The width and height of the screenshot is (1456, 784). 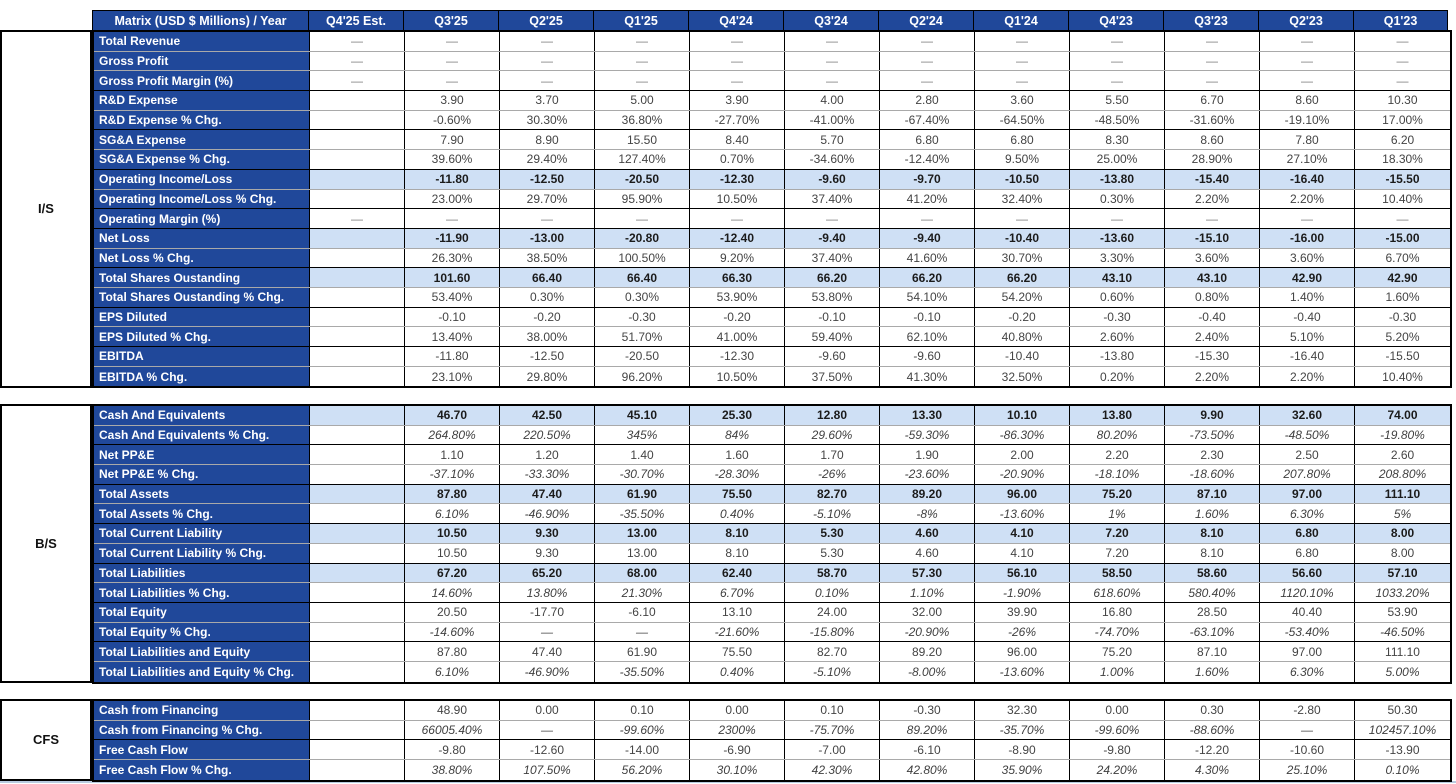 What do you see at coordinates (737, 514) in the screenshot?
I see `value-cell: 0.40%` at bounding box center [737, 514].